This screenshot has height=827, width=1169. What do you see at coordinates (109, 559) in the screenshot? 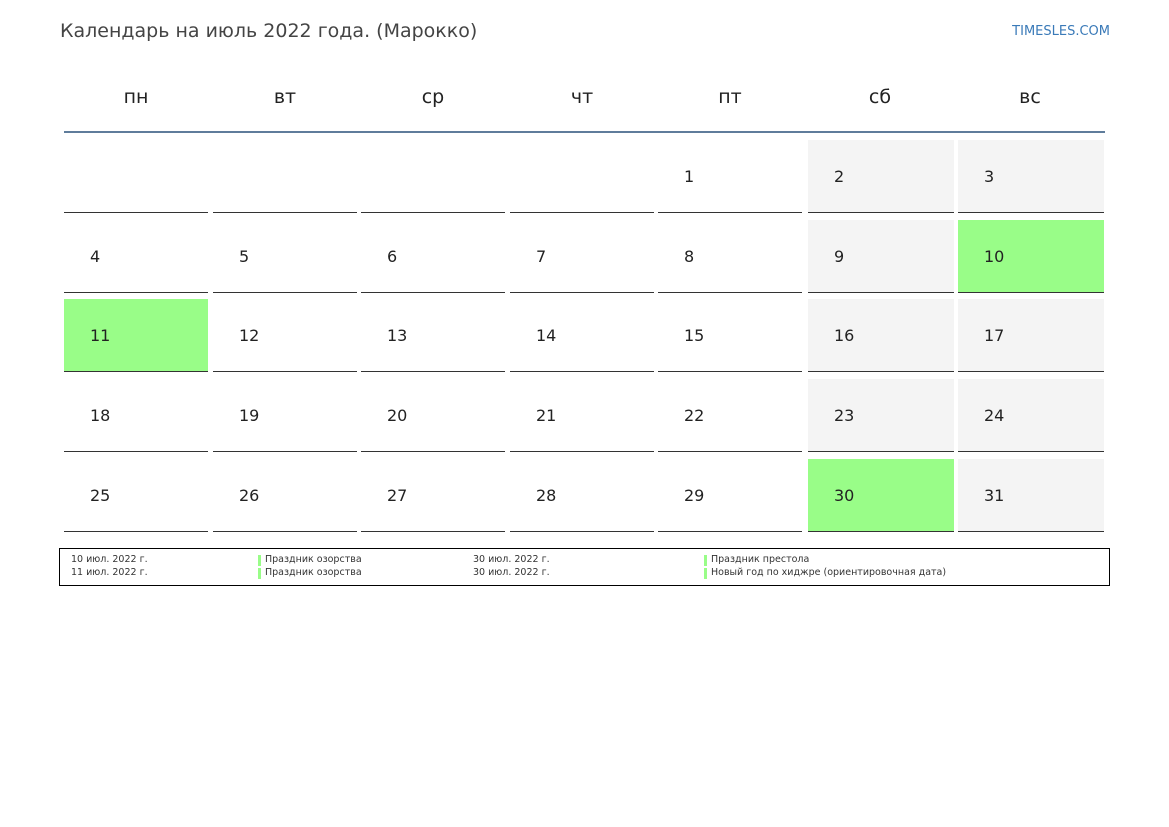
I see `holiday-date: 10 июл. 2022 г.` at bounding box center [109, 559].